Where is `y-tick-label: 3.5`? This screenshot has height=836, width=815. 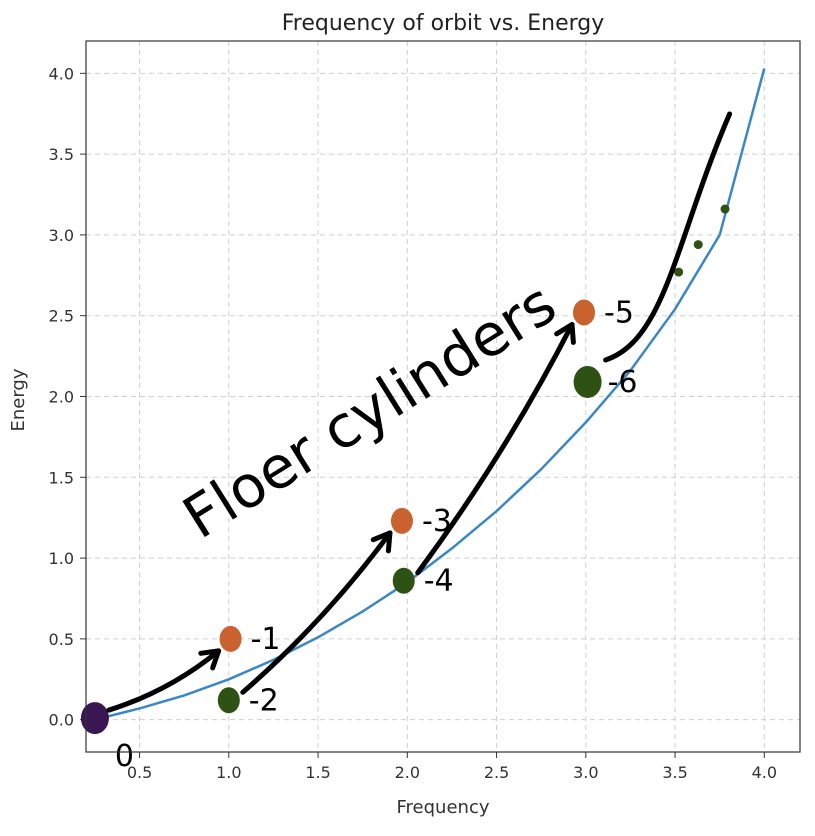 y-tick-label: 3.5 is located at coordinates (61, 154).